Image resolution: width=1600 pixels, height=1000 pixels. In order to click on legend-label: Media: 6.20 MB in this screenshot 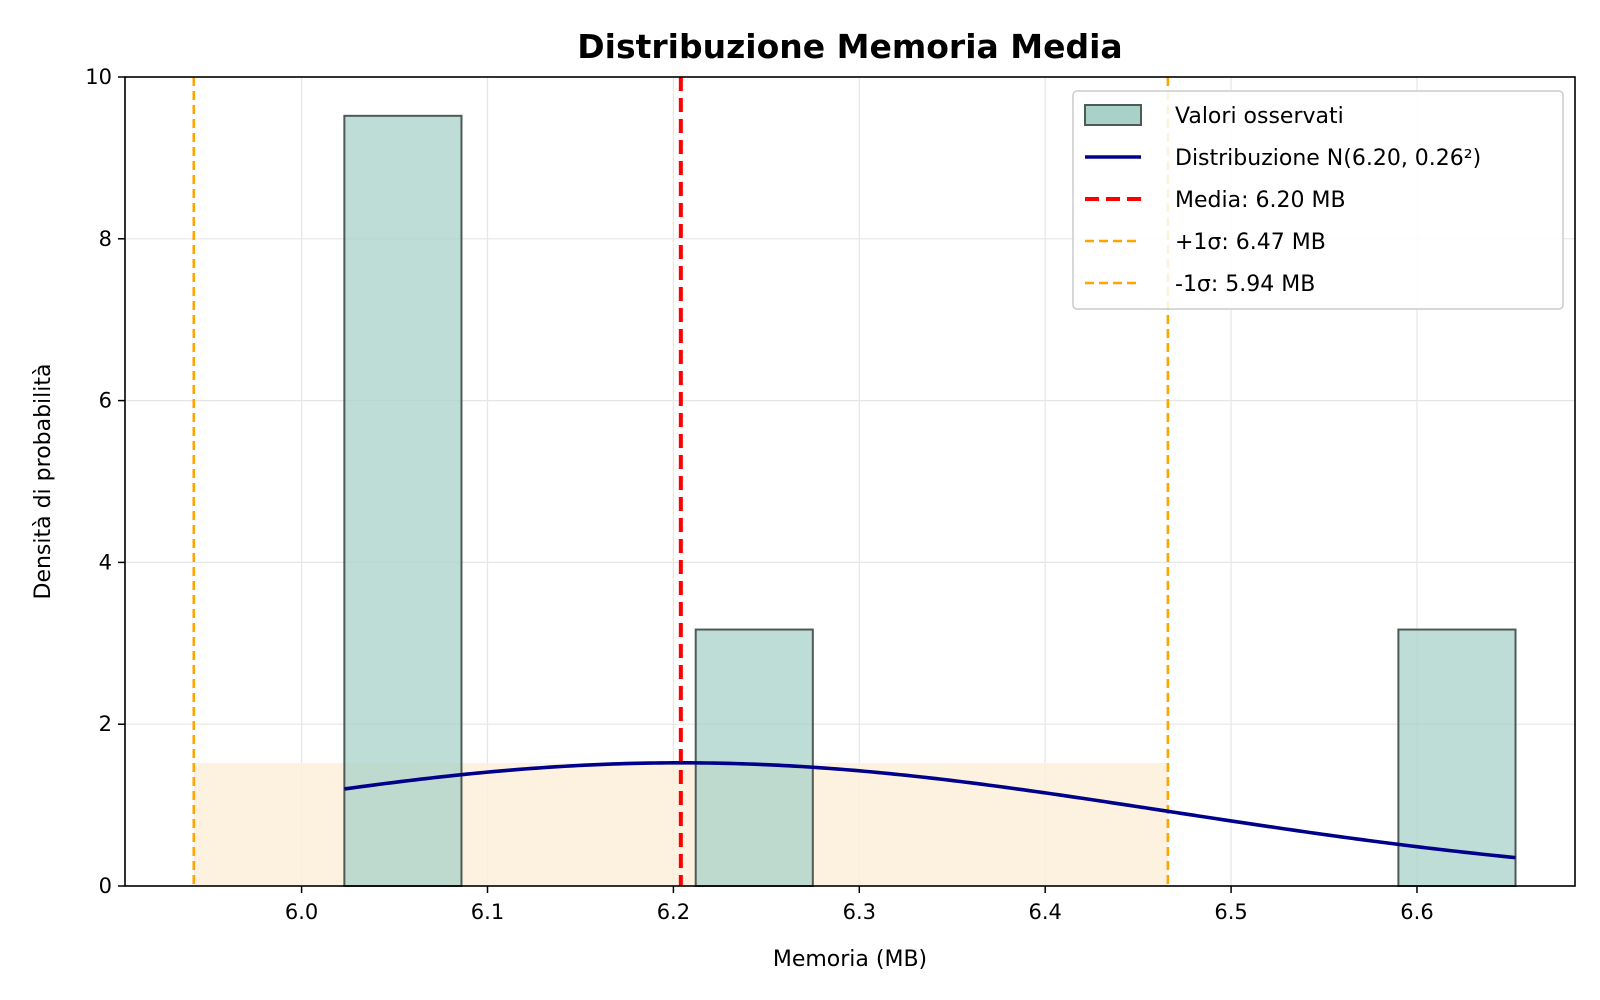, I will do `click(1260, 200)`.